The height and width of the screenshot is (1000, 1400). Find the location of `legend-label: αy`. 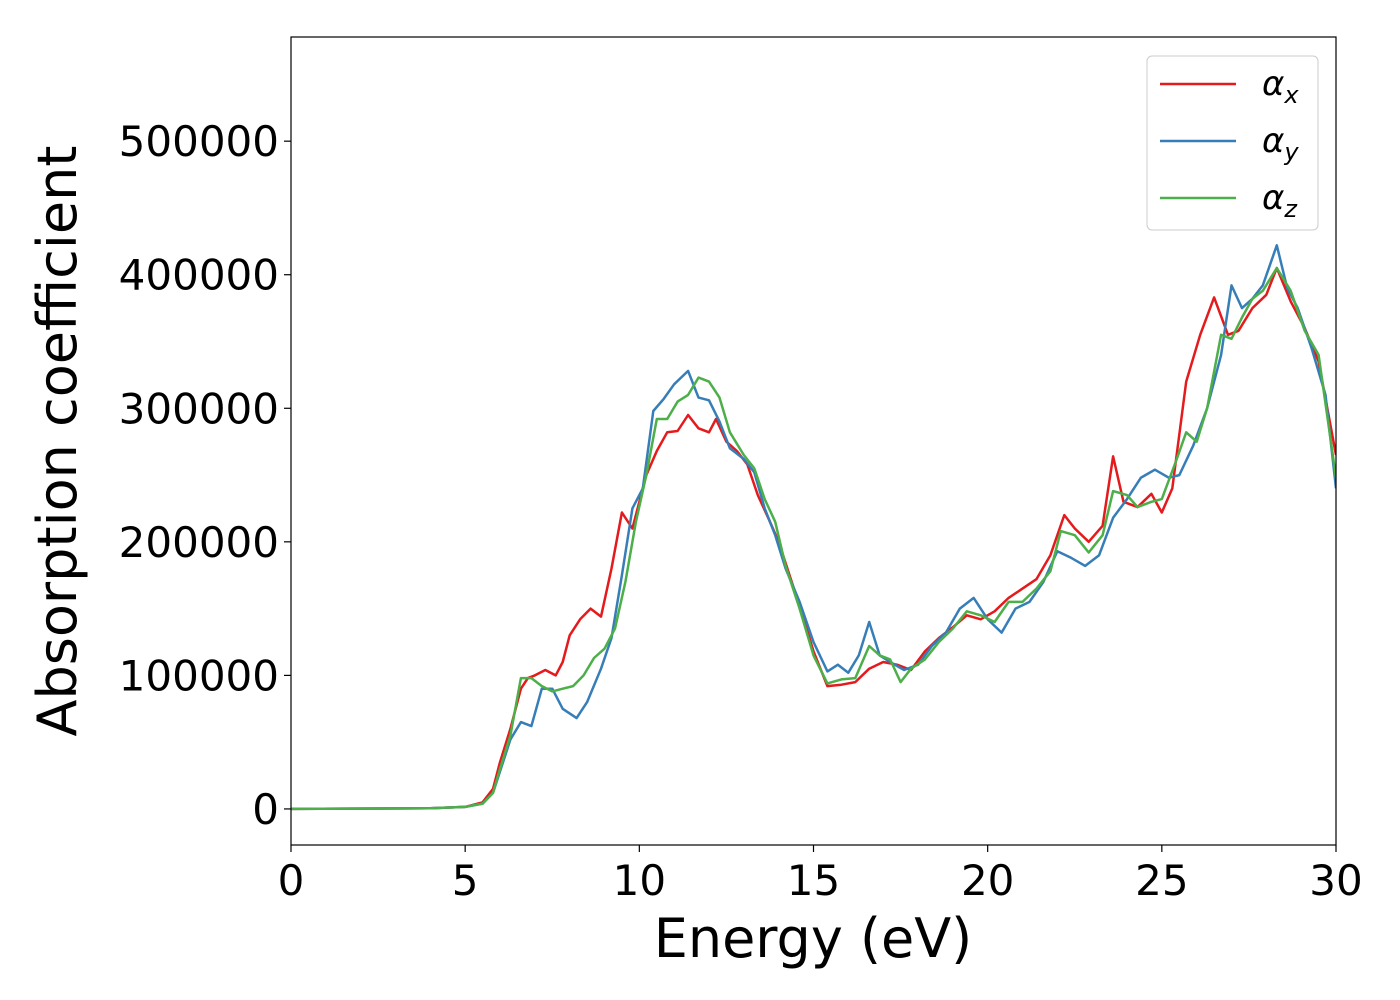

legend-label: αy is located at coordinates (1280, 143).